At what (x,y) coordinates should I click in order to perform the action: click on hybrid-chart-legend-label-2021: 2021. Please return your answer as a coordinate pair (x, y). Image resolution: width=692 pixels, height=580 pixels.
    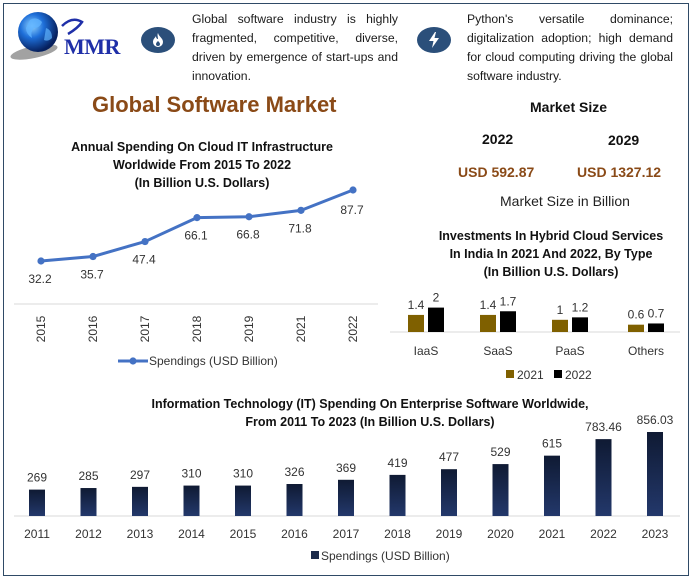
    Looking at the image, I should click on (530, 375).